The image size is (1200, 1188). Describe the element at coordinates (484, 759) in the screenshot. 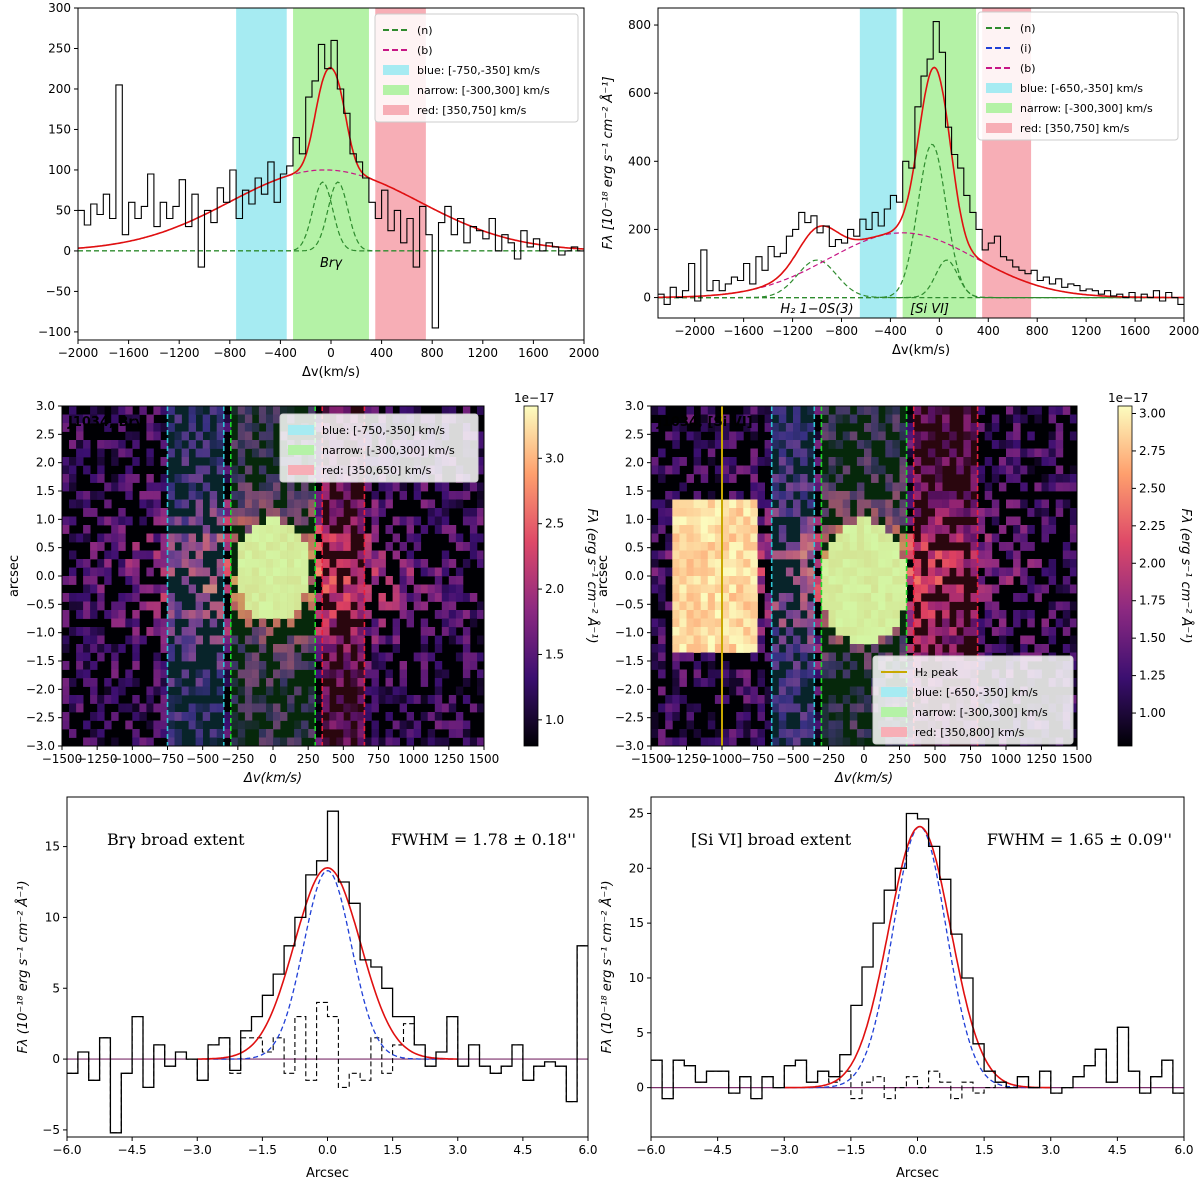

I see `x-tick-label: 1500` at that location.